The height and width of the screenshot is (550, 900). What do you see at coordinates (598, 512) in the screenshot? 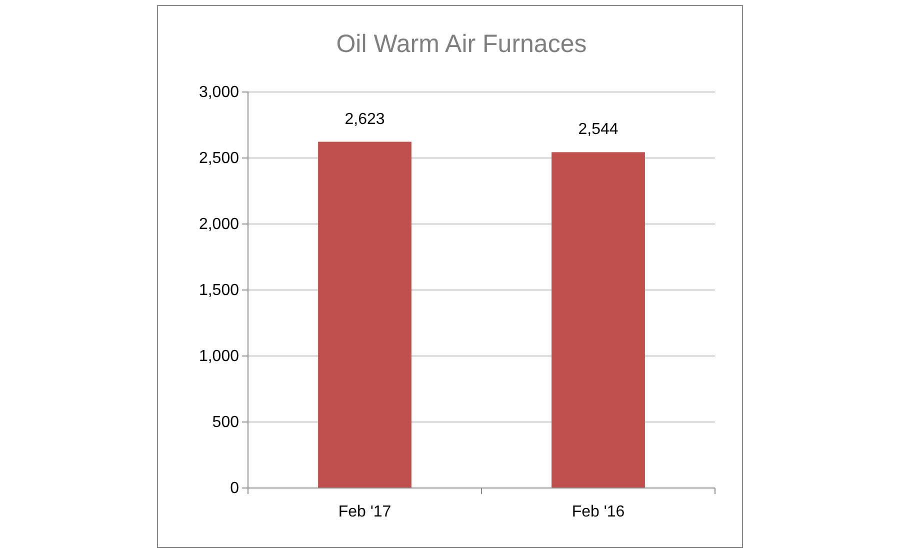
I see `x-tick-label: Feb '16` at bounding box center [598, 512].